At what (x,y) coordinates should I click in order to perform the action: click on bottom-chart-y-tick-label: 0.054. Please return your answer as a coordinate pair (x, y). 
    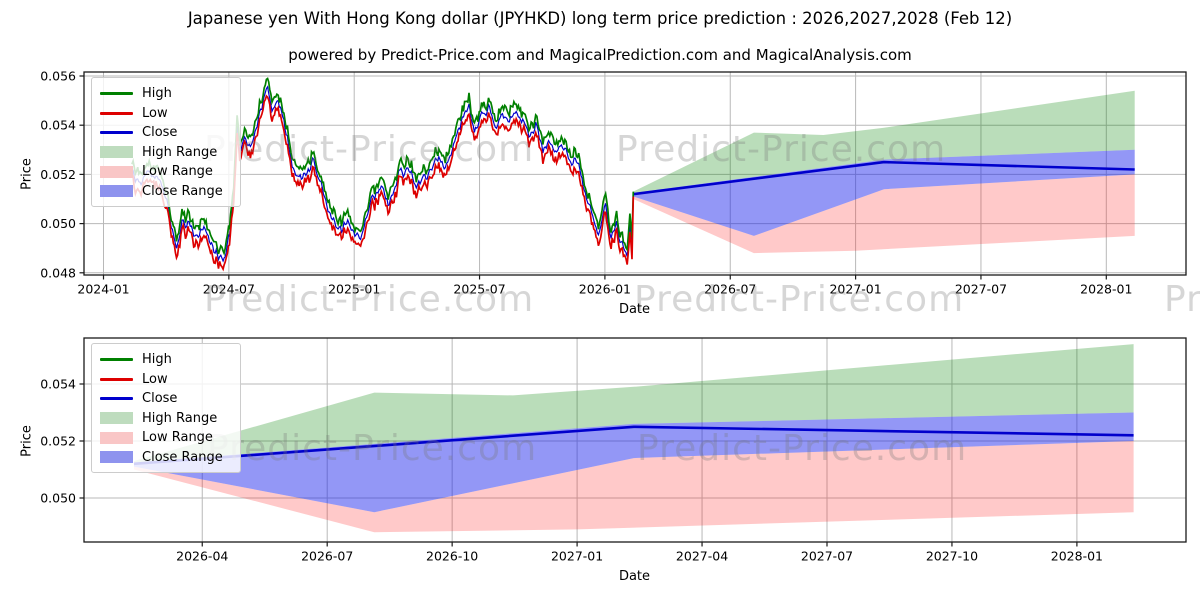
    Looking at the image, I should click on (58, 384).